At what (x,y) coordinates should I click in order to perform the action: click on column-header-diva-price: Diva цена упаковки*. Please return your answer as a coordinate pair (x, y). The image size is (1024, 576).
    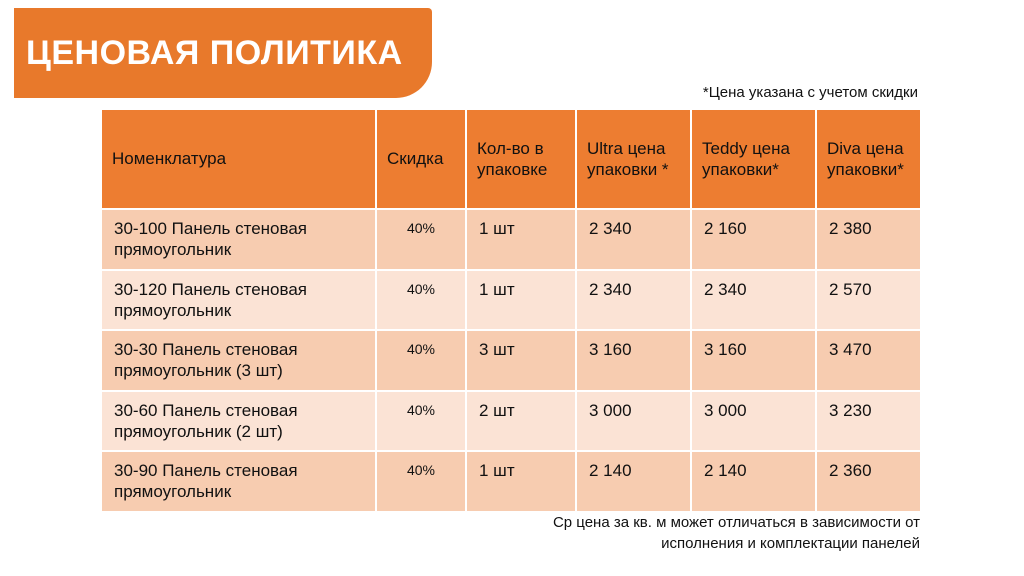
    Looking at the image, I should click on (868, 159).